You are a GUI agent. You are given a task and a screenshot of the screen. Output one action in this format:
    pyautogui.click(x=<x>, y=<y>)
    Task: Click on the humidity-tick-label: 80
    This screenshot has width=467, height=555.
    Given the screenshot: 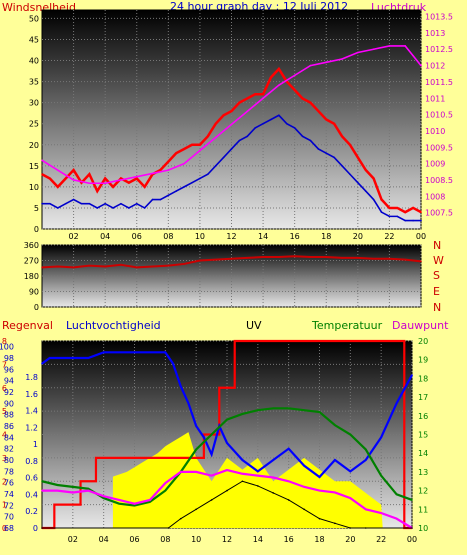 What is the action you would take?
    pyautogui.click(x=9, y=460)
    